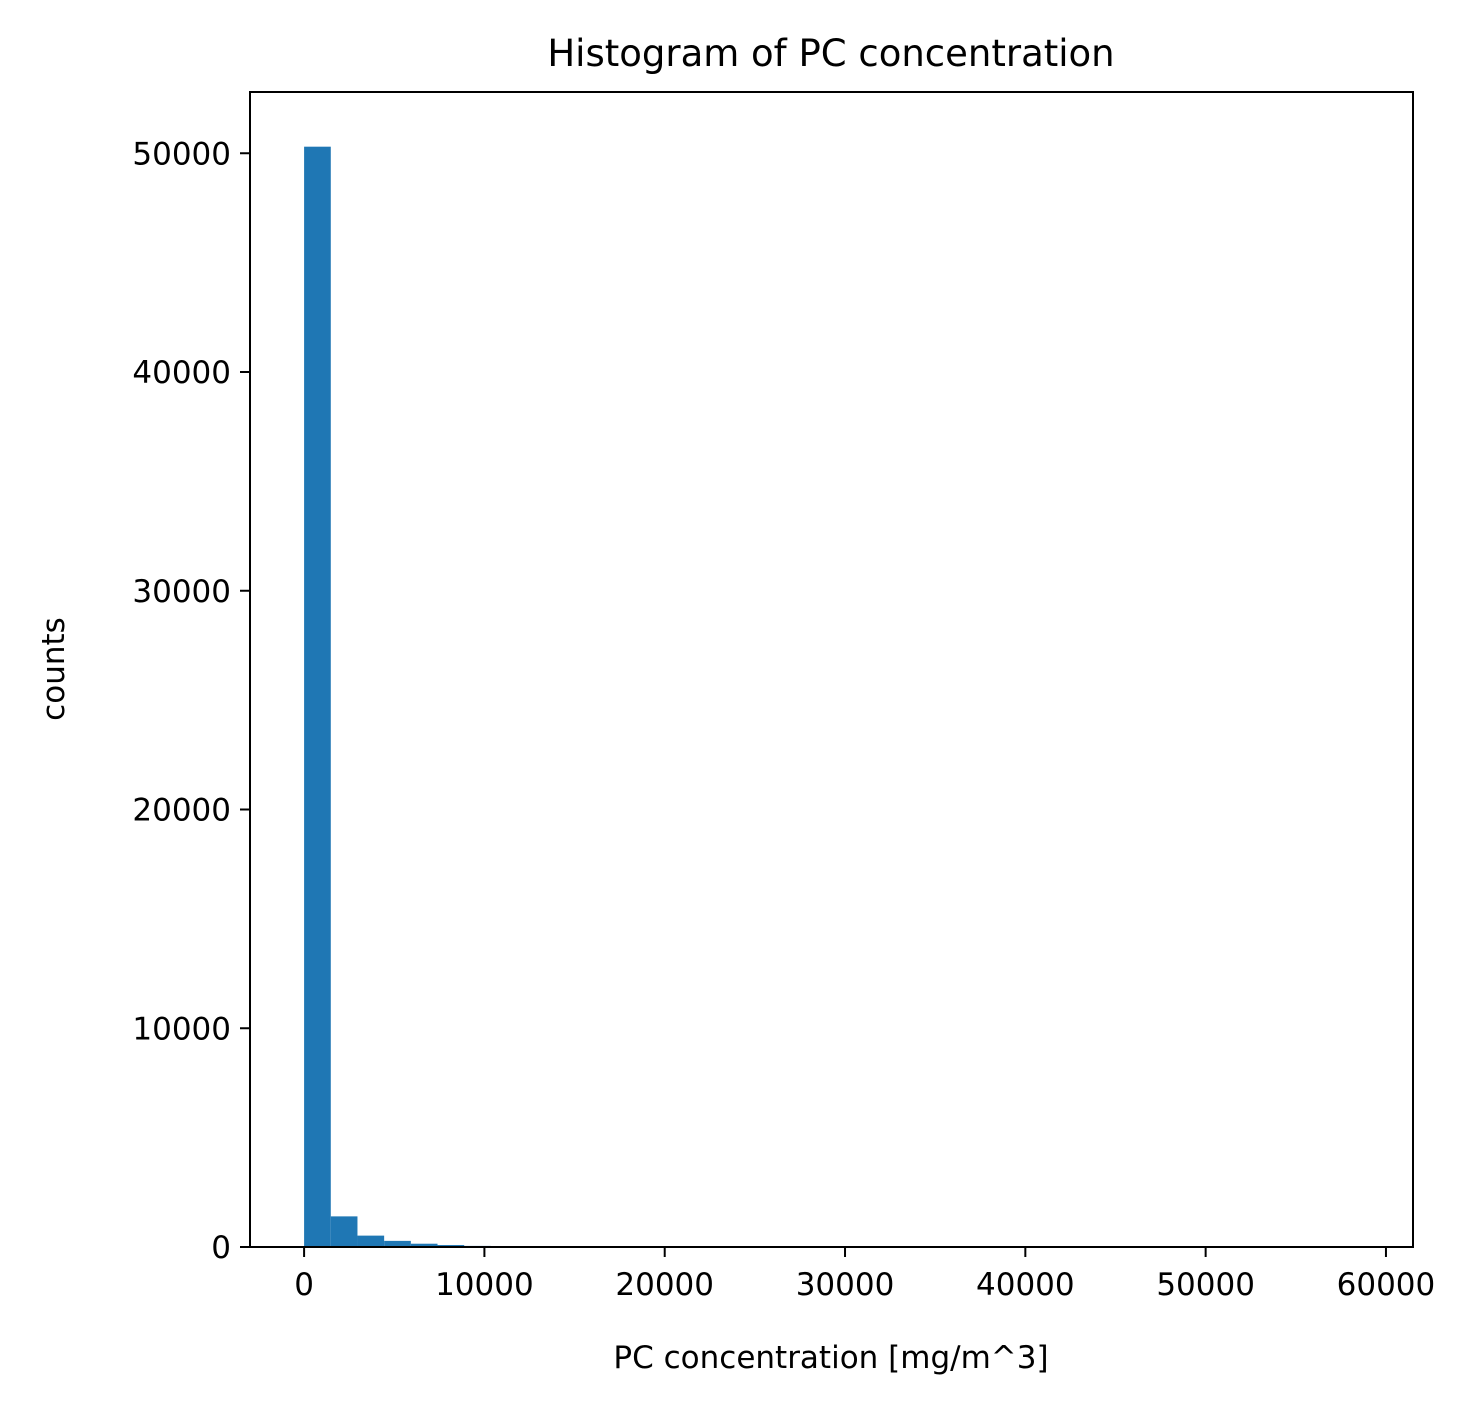  Describe the element at coordinates (54, 669) in the screenshot. I see `y-axis-title: counts` at that location.